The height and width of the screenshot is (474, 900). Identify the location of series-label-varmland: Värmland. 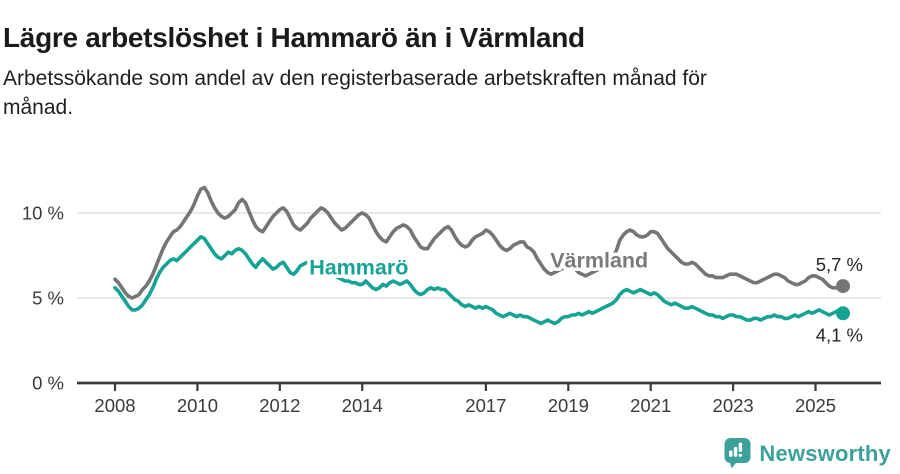
(599, 261).